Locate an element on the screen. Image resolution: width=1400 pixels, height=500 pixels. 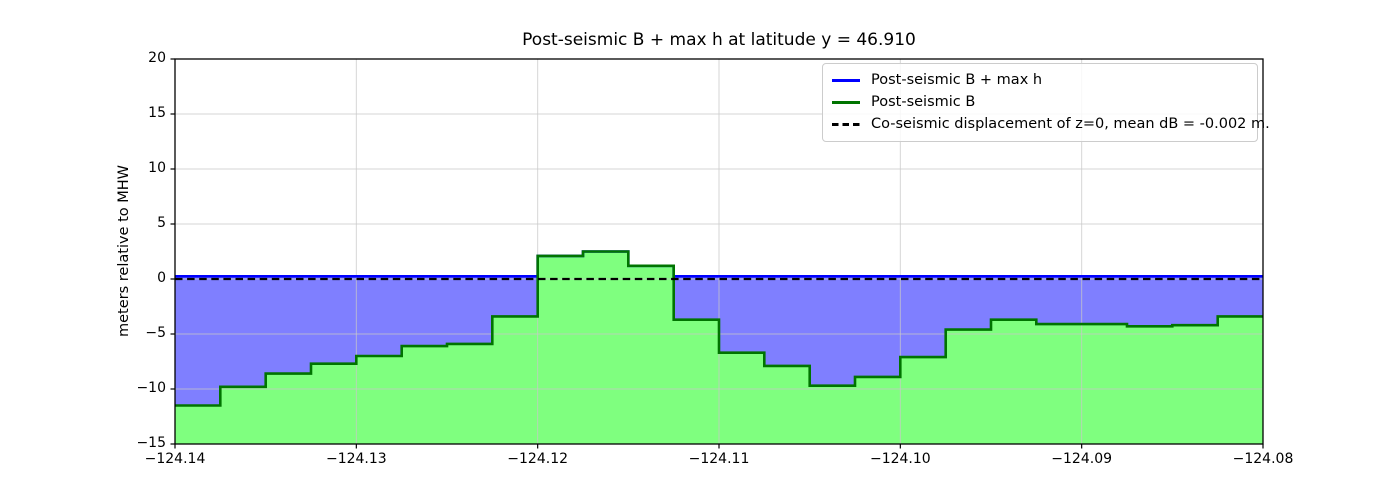
y-tick-label: 5 is located at coordinates (161, 223).